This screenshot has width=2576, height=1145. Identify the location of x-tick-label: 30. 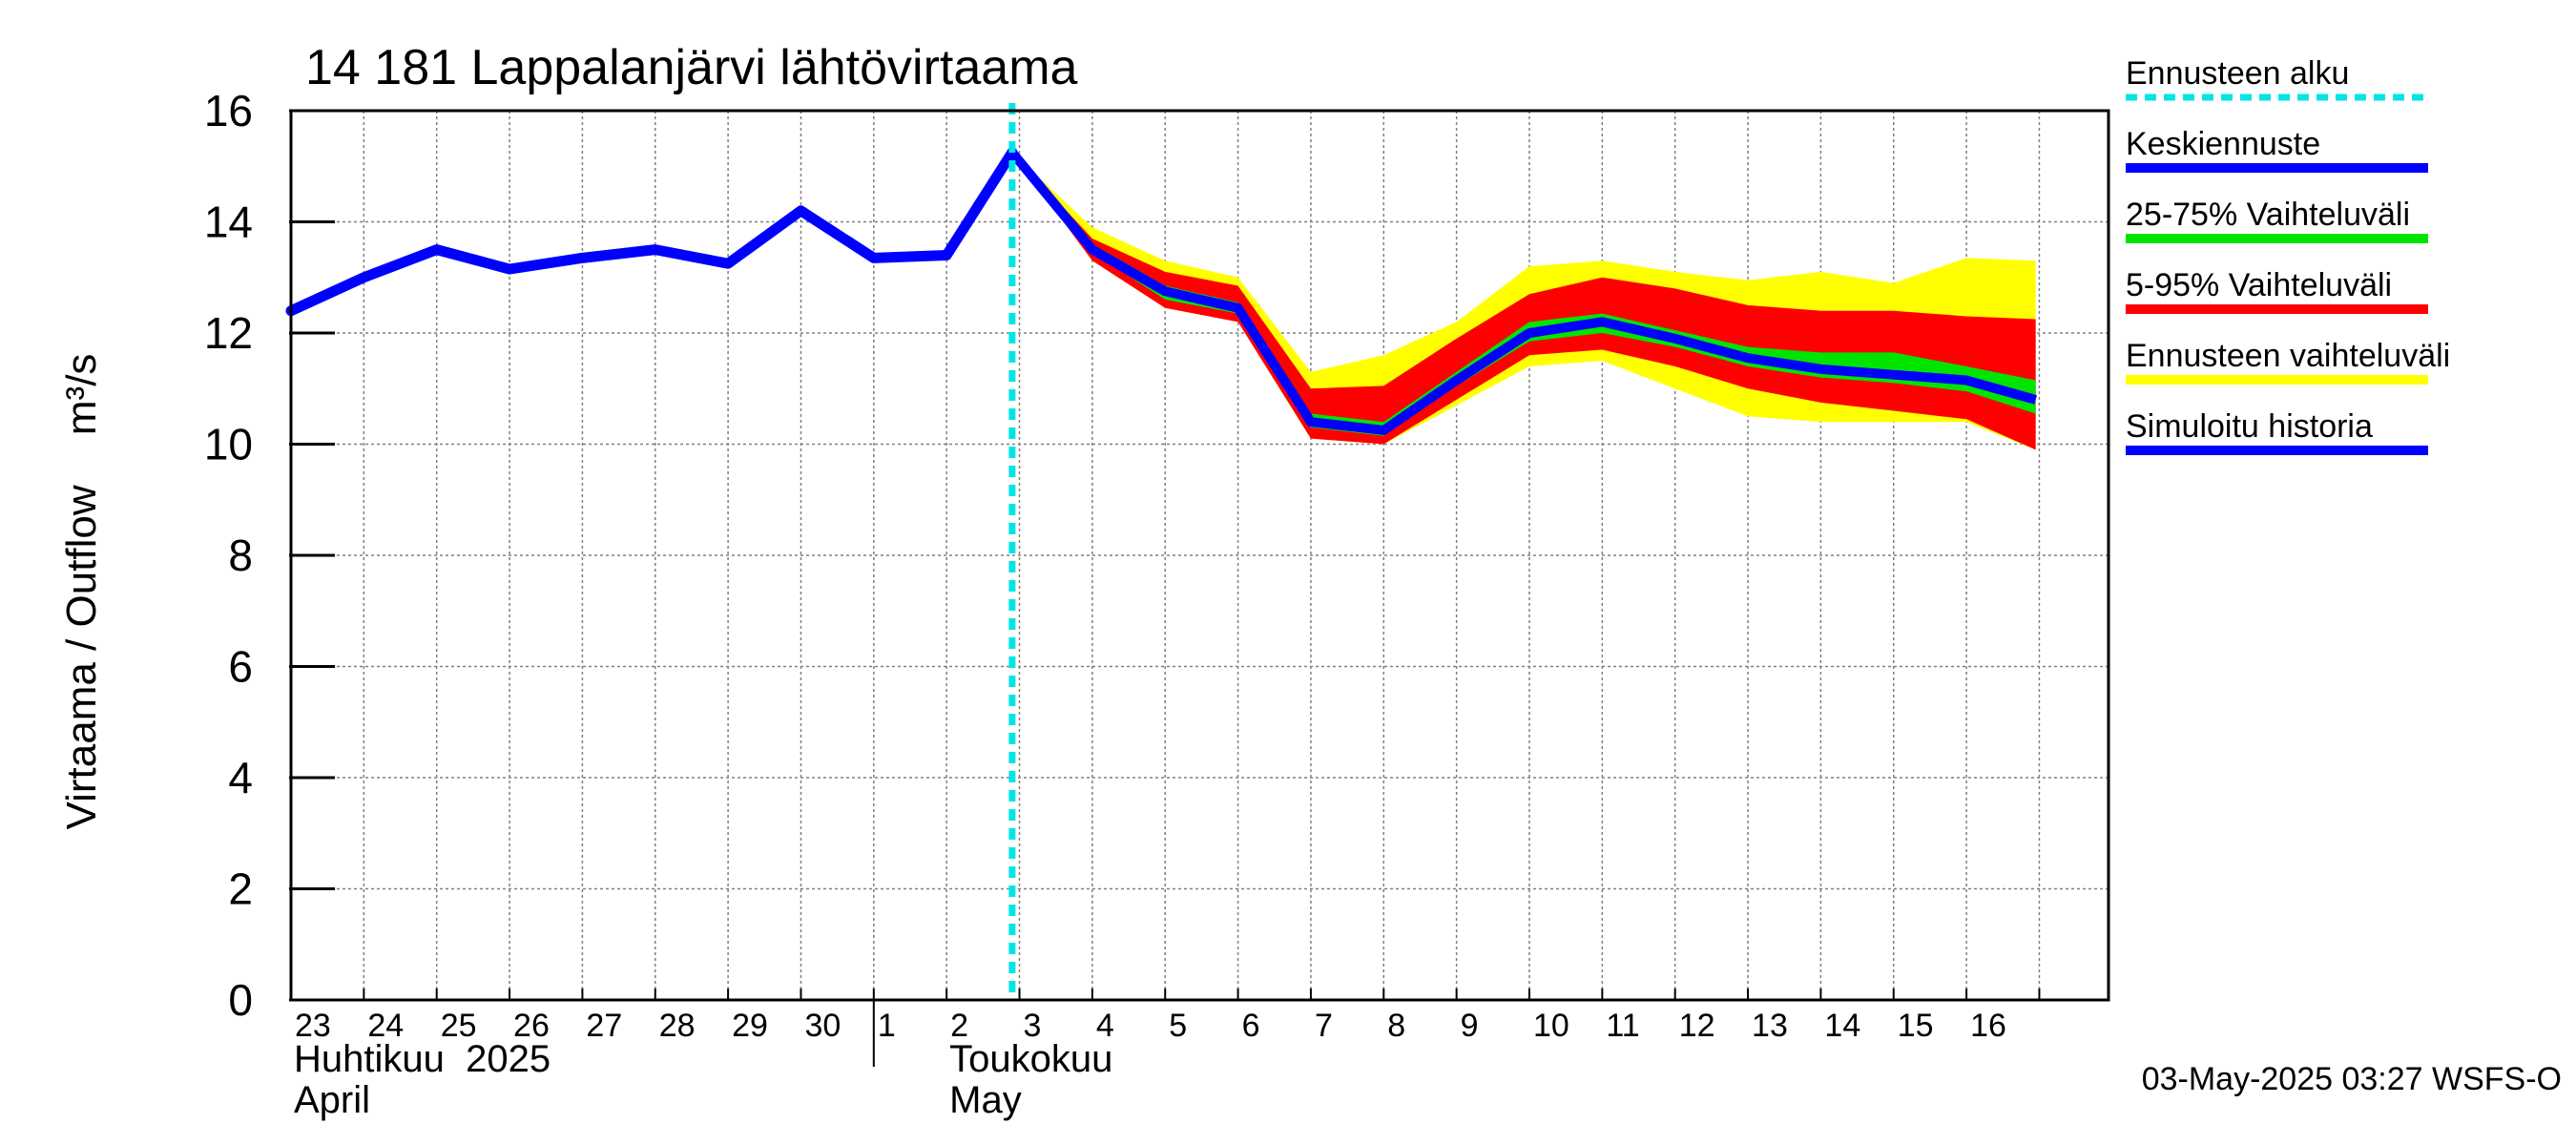
(822, 1026).